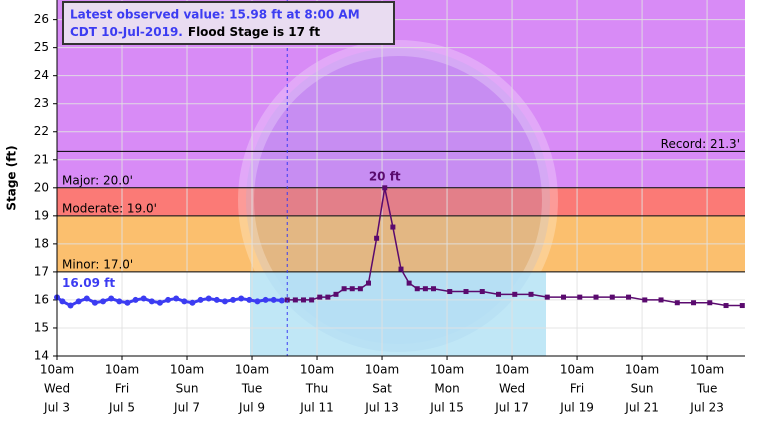 This screenshot has height=425, width=775. Describe the element at coordinates (41, 75) in the screenshot. I see `y-tick-label: 24` at that location.